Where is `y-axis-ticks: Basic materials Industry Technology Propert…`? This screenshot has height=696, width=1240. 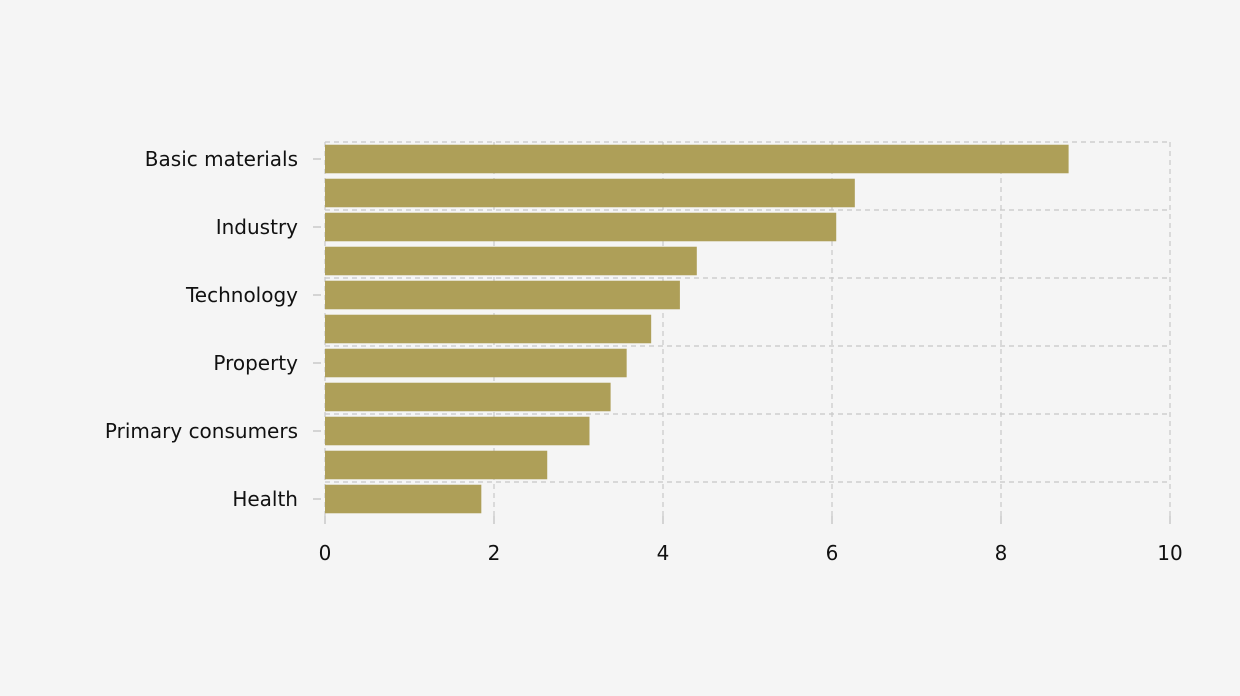 y-axis-ticks: Basic materials Industry Technology Propert… is located at coordinates (213, 329).